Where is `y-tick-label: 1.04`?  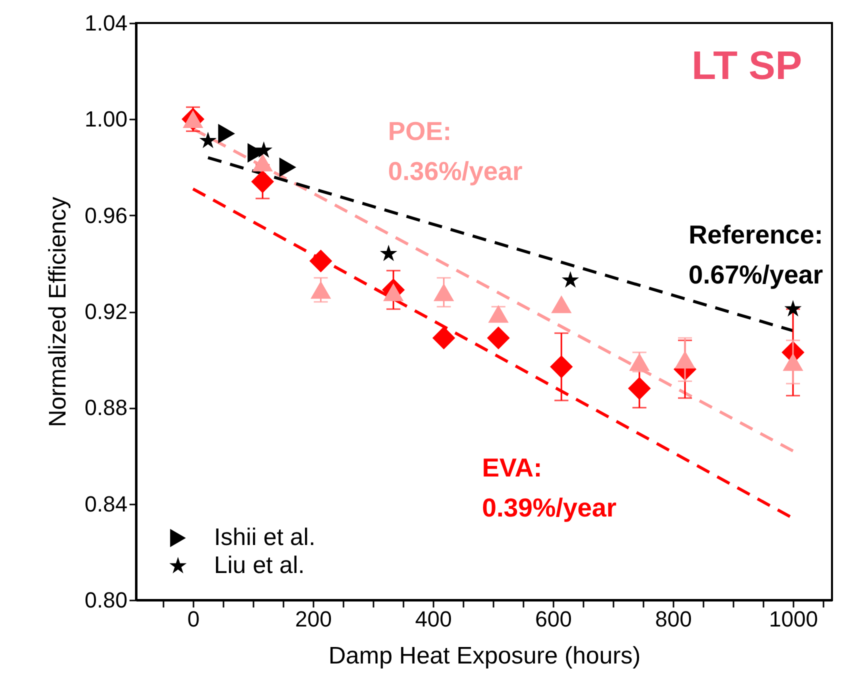 y-tick-label: 1.04 is located at coordinates (106, 23).